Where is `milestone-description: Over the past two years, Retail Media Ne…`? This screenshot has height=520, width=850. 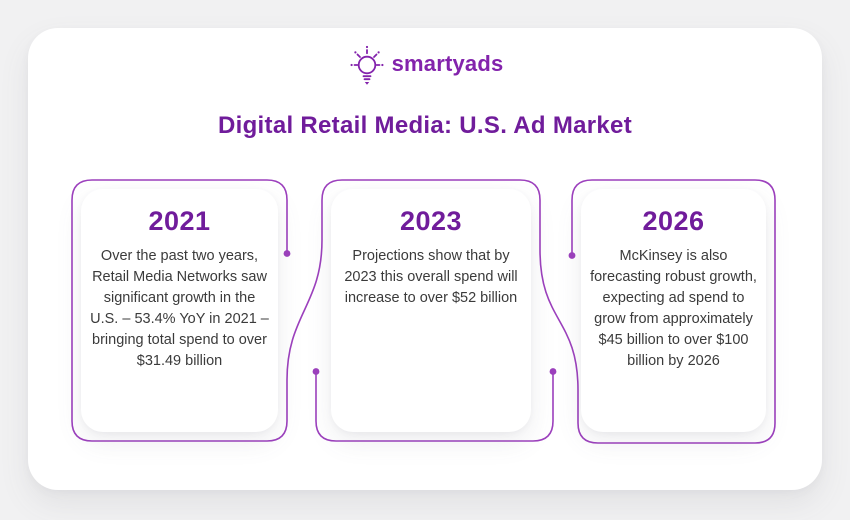 milestone-description: Over the past two years, Retail Media Ne… is located at coordinates (179, 309).